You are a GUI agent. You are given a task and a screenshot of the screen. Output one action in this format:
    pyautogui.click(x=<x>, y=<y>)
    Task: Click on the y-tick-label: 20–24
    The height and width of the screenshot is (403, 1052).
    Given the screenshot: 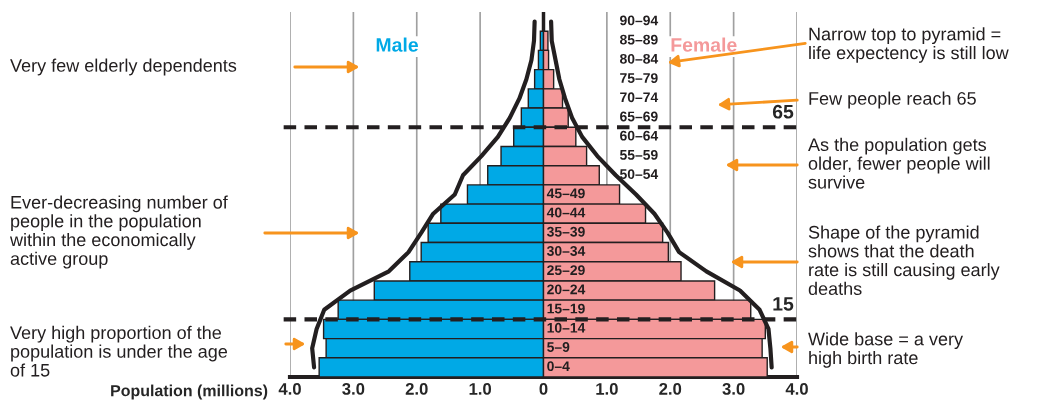 What is the action you would take?
    pyautogui.click(x=566, y=289)
    